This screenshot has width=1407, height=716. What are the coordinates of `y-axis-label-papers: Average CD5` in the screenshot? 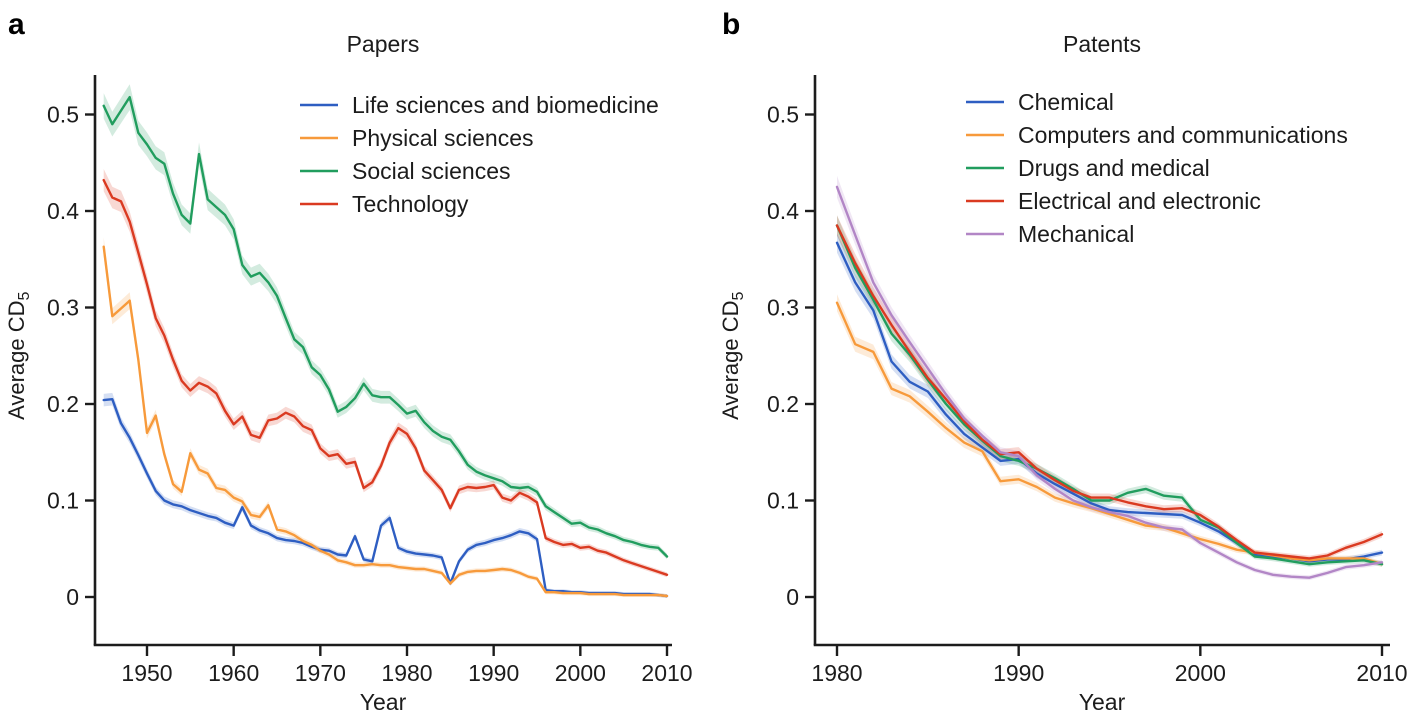 It's located at (18, 355).